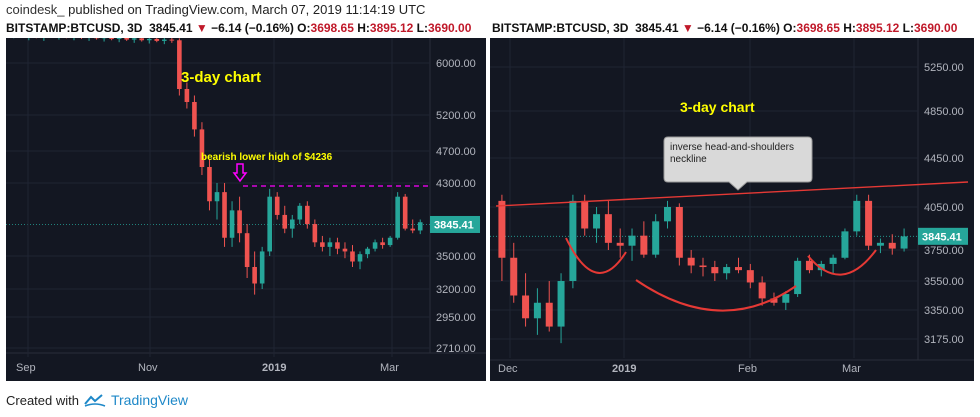  I want to click on neckline-callout: inverse head-and-shoulders neckline, so click(738, 163).